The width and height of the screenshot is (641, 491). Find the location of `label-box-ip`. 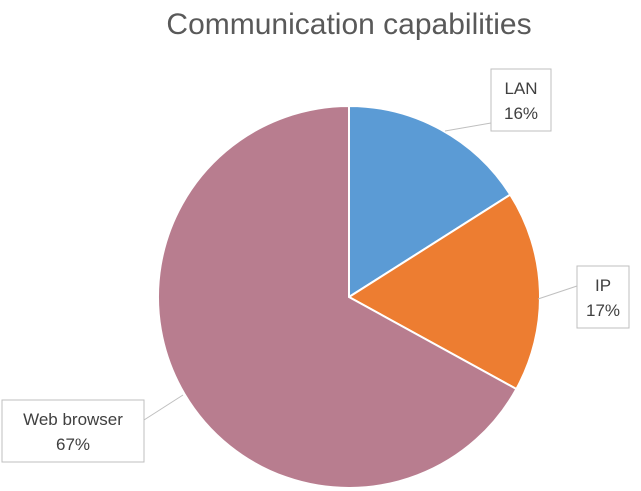

label-box-ip is located at coordinates (603, 297).